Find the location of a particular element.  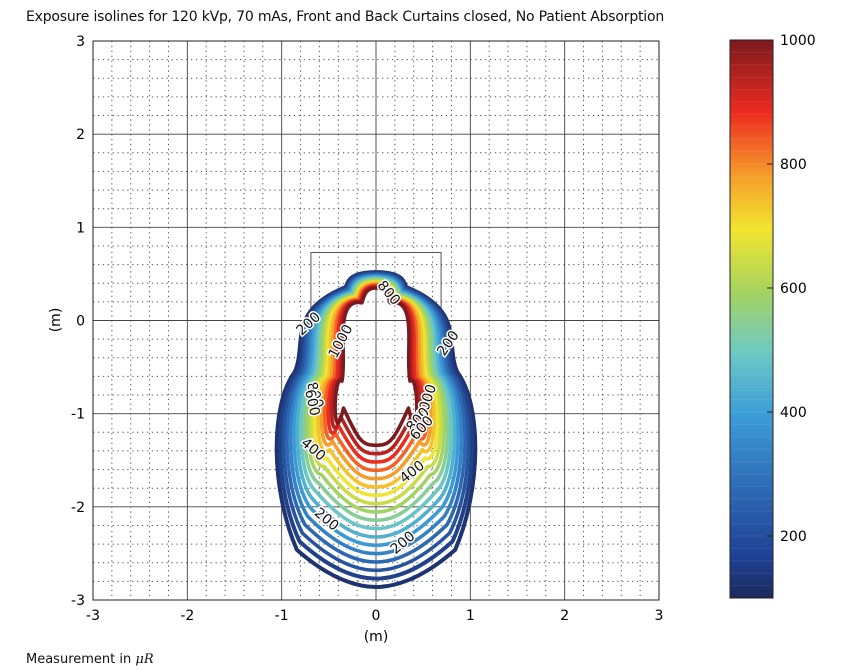

colorbar-tick-label: 400 is located at coordinates (793, 413).